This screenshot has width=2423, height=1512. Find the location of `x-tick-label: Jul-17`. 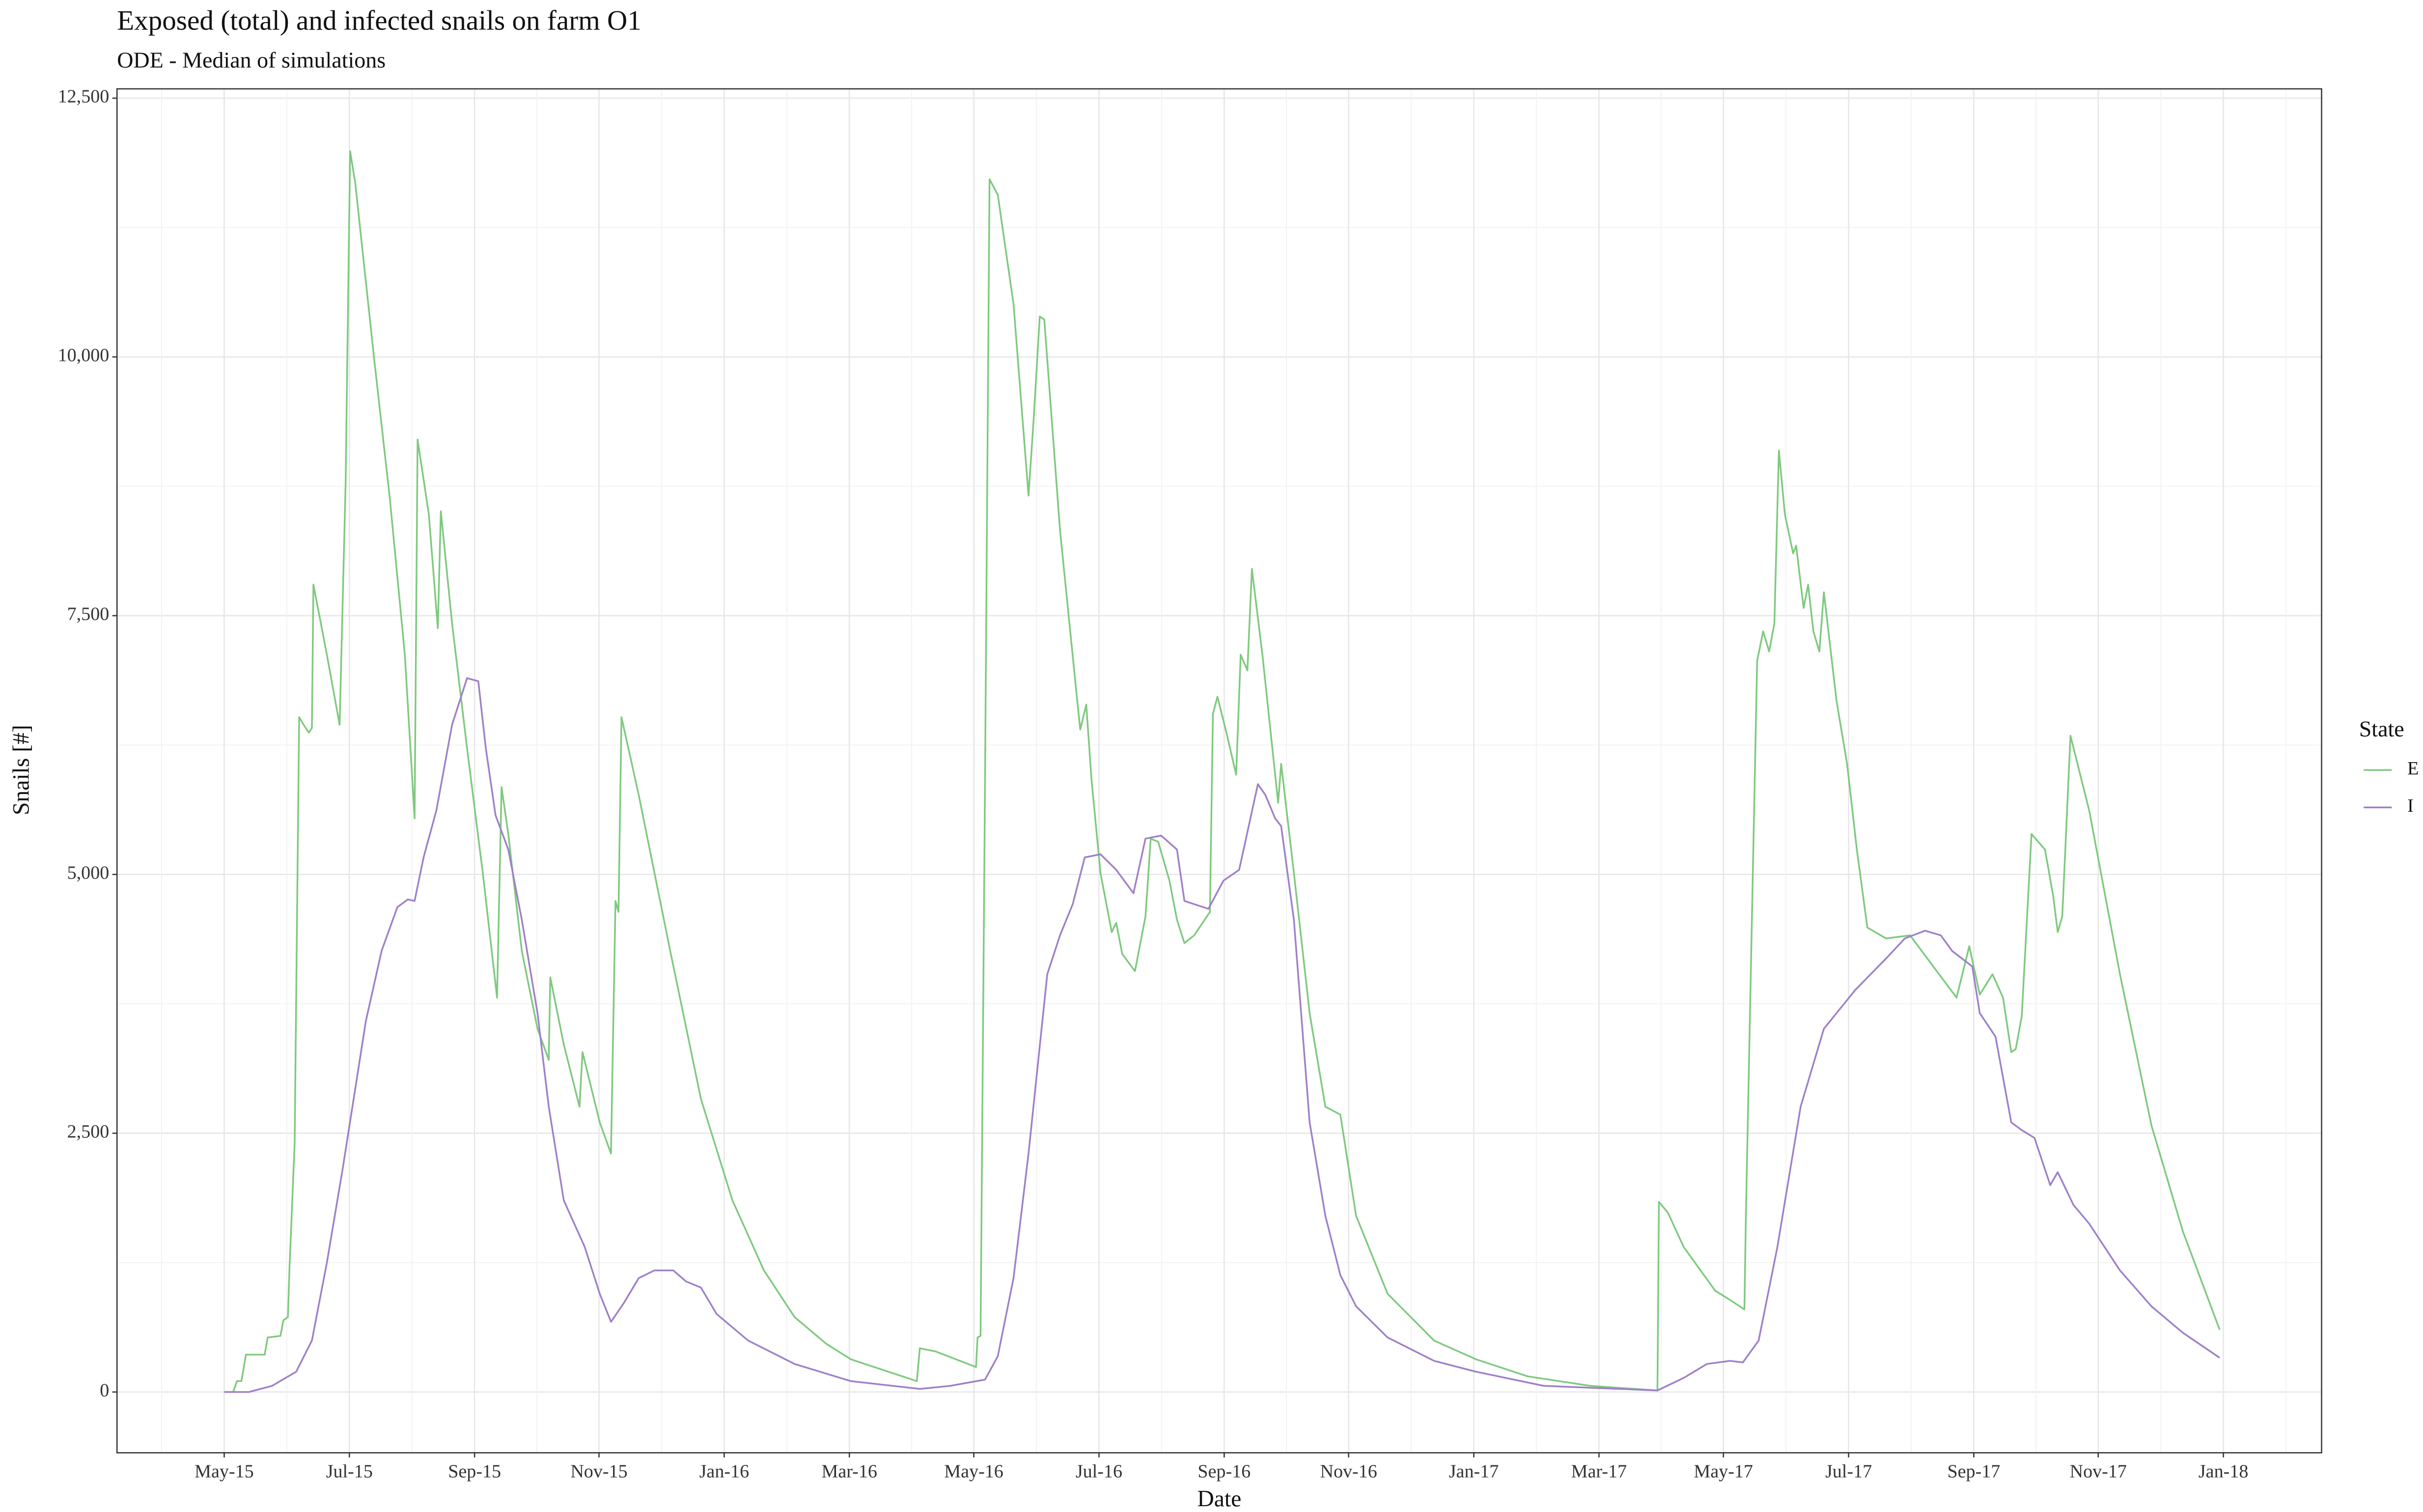

x-tick-label: Jul-17 is located at coordinates (1848, 1471).